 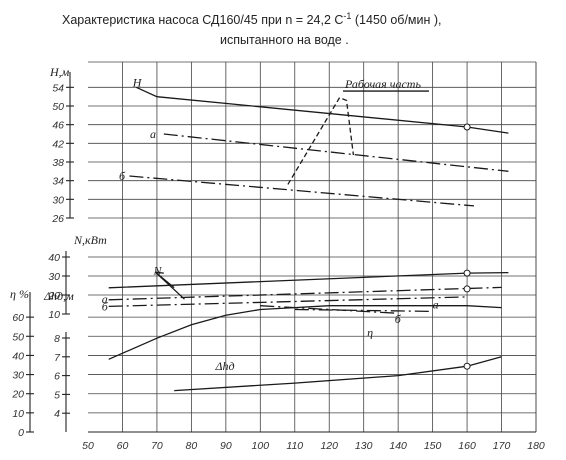 I want to click on series-N-main-line, so click(x=308, y=280).